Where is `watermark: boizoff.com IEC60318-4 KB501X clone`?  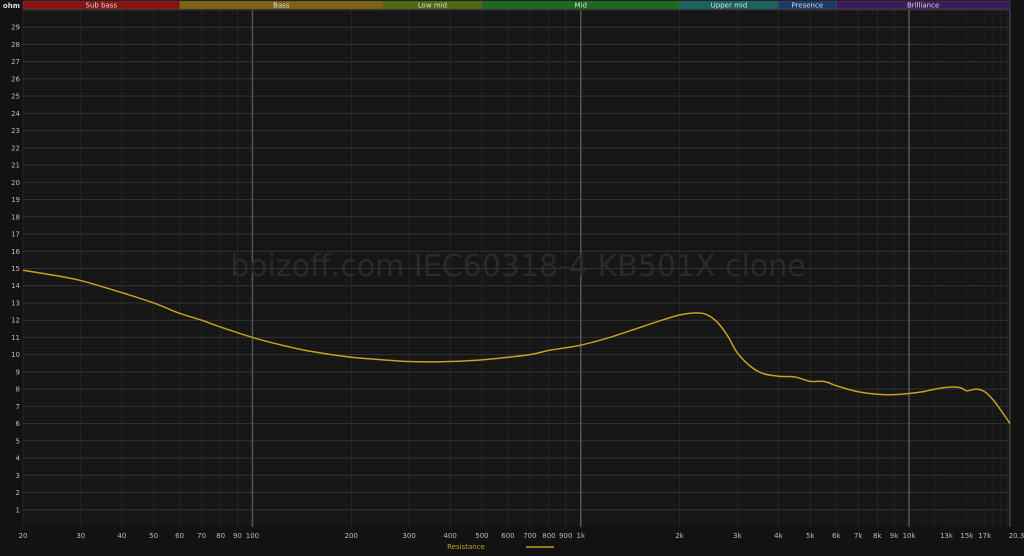
watermark: boizoff.com IEC60318-4 KB501X clone is located at coordinates (518, 266).